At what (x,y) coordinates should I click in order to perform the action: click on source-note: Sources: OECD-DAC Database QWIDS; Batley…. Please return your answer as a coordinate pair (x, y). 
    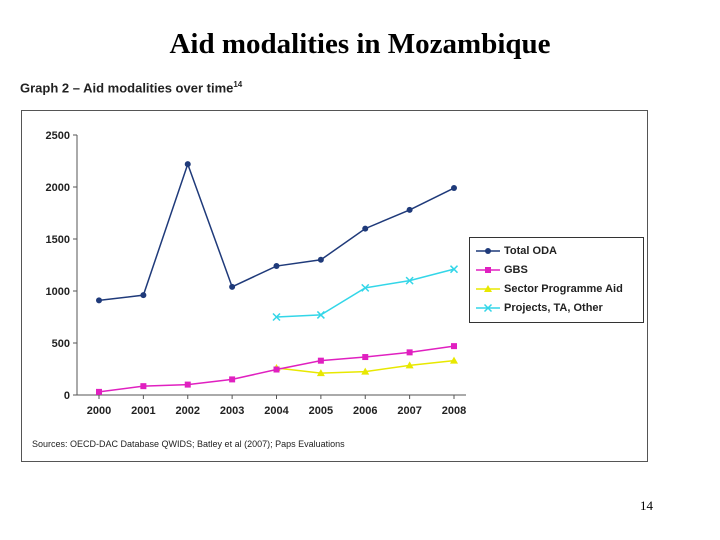
    Looking at the image, I should click on (188, 444).